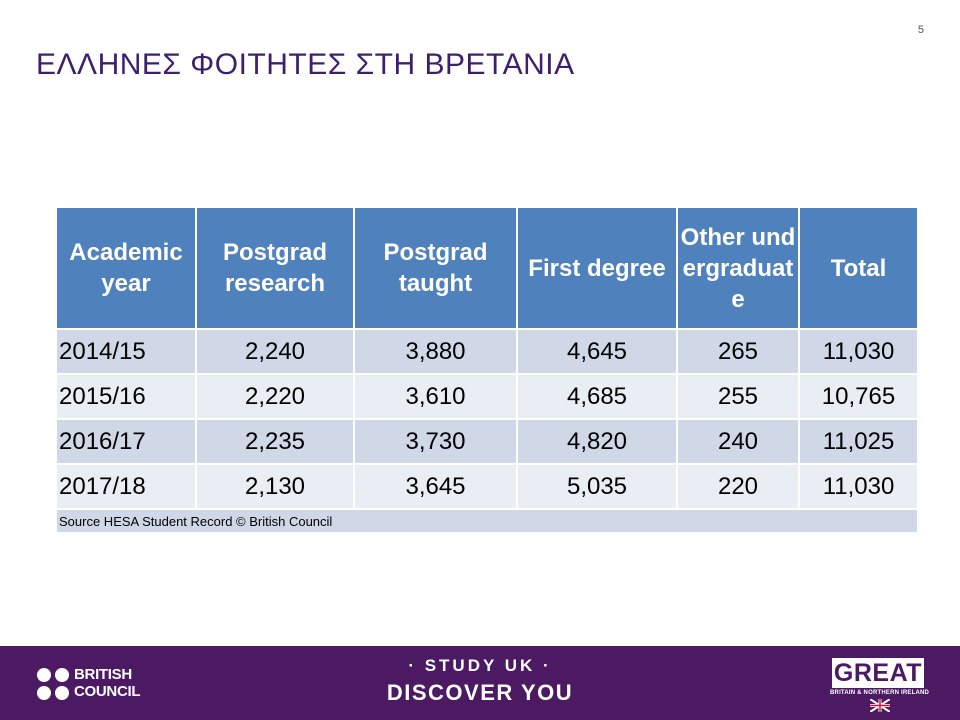  I want to click on great-subtitle: BRITAIN & NORTHERN IRELAND, so click(880, 693).